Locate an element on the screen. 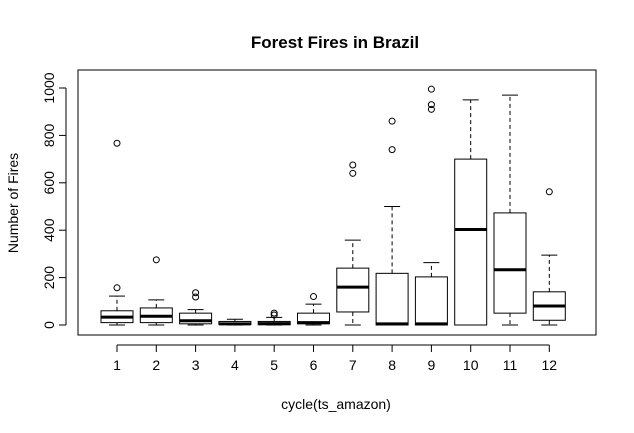  y-tick-label: 600 is located at coordinates (49, 183).